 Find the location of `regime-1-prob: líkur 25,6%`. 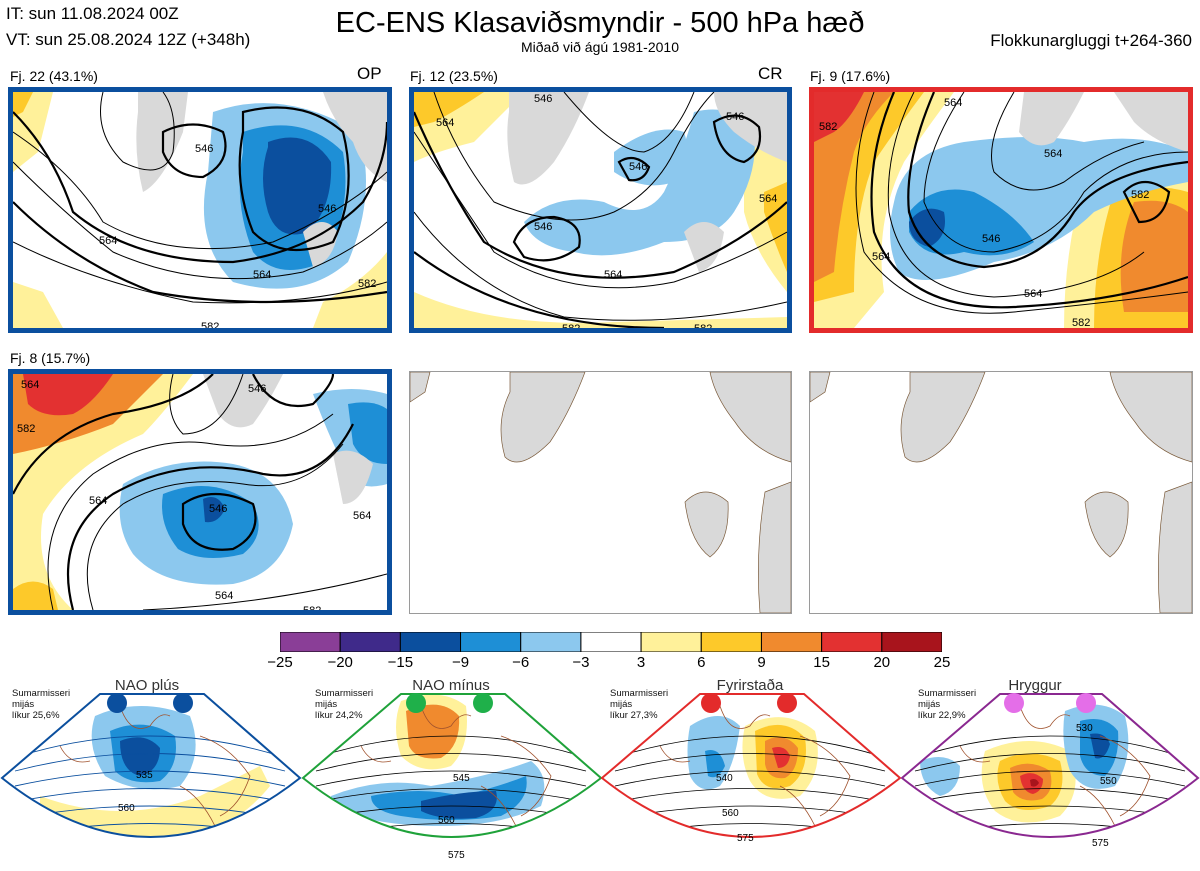

regime-1-prob: líkur 25,6% is located at coordinates (36, 715).